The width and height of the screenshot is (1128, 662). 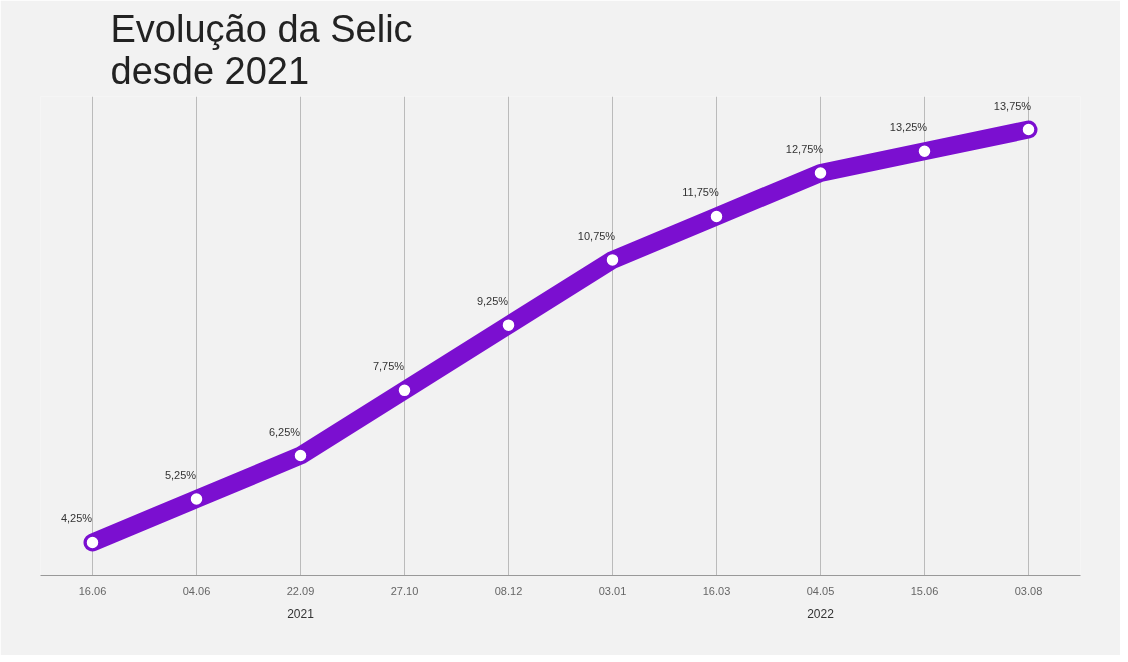 I want to click on x-tick-label: 04.06, so click(x=196, y=590).